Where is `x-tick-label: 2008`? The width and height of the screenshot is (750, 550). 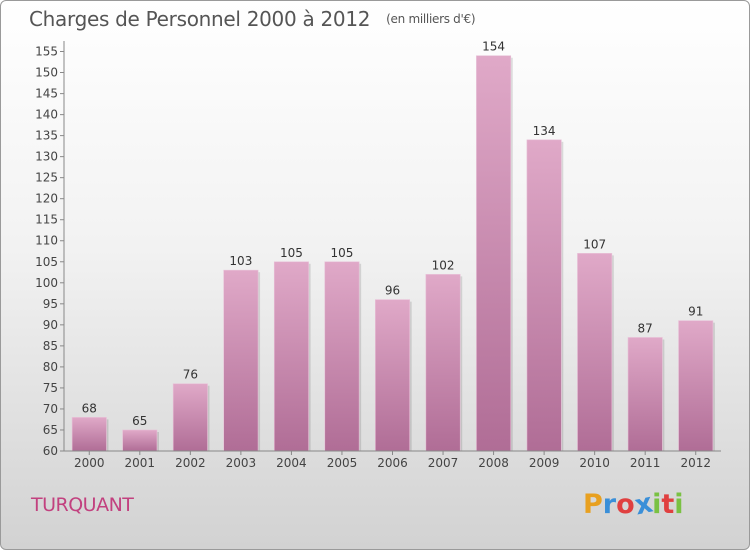
x-tick-label: 2008 is located at coordinates (493, 463).